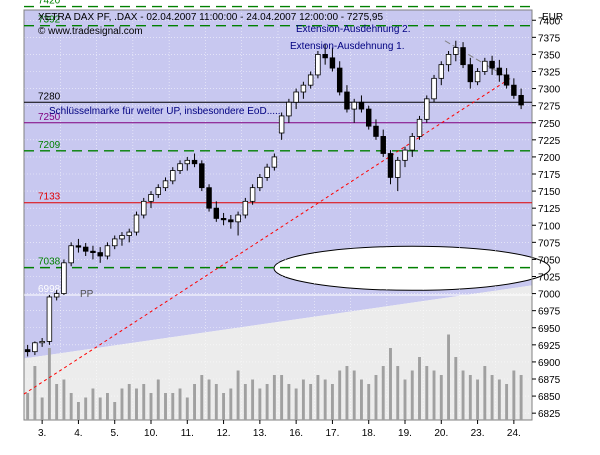 This screenshot has width=600, height=455. Describe the element at coordinates (49, 117) in the screenshot. I see `level-label: 7250` at that location.